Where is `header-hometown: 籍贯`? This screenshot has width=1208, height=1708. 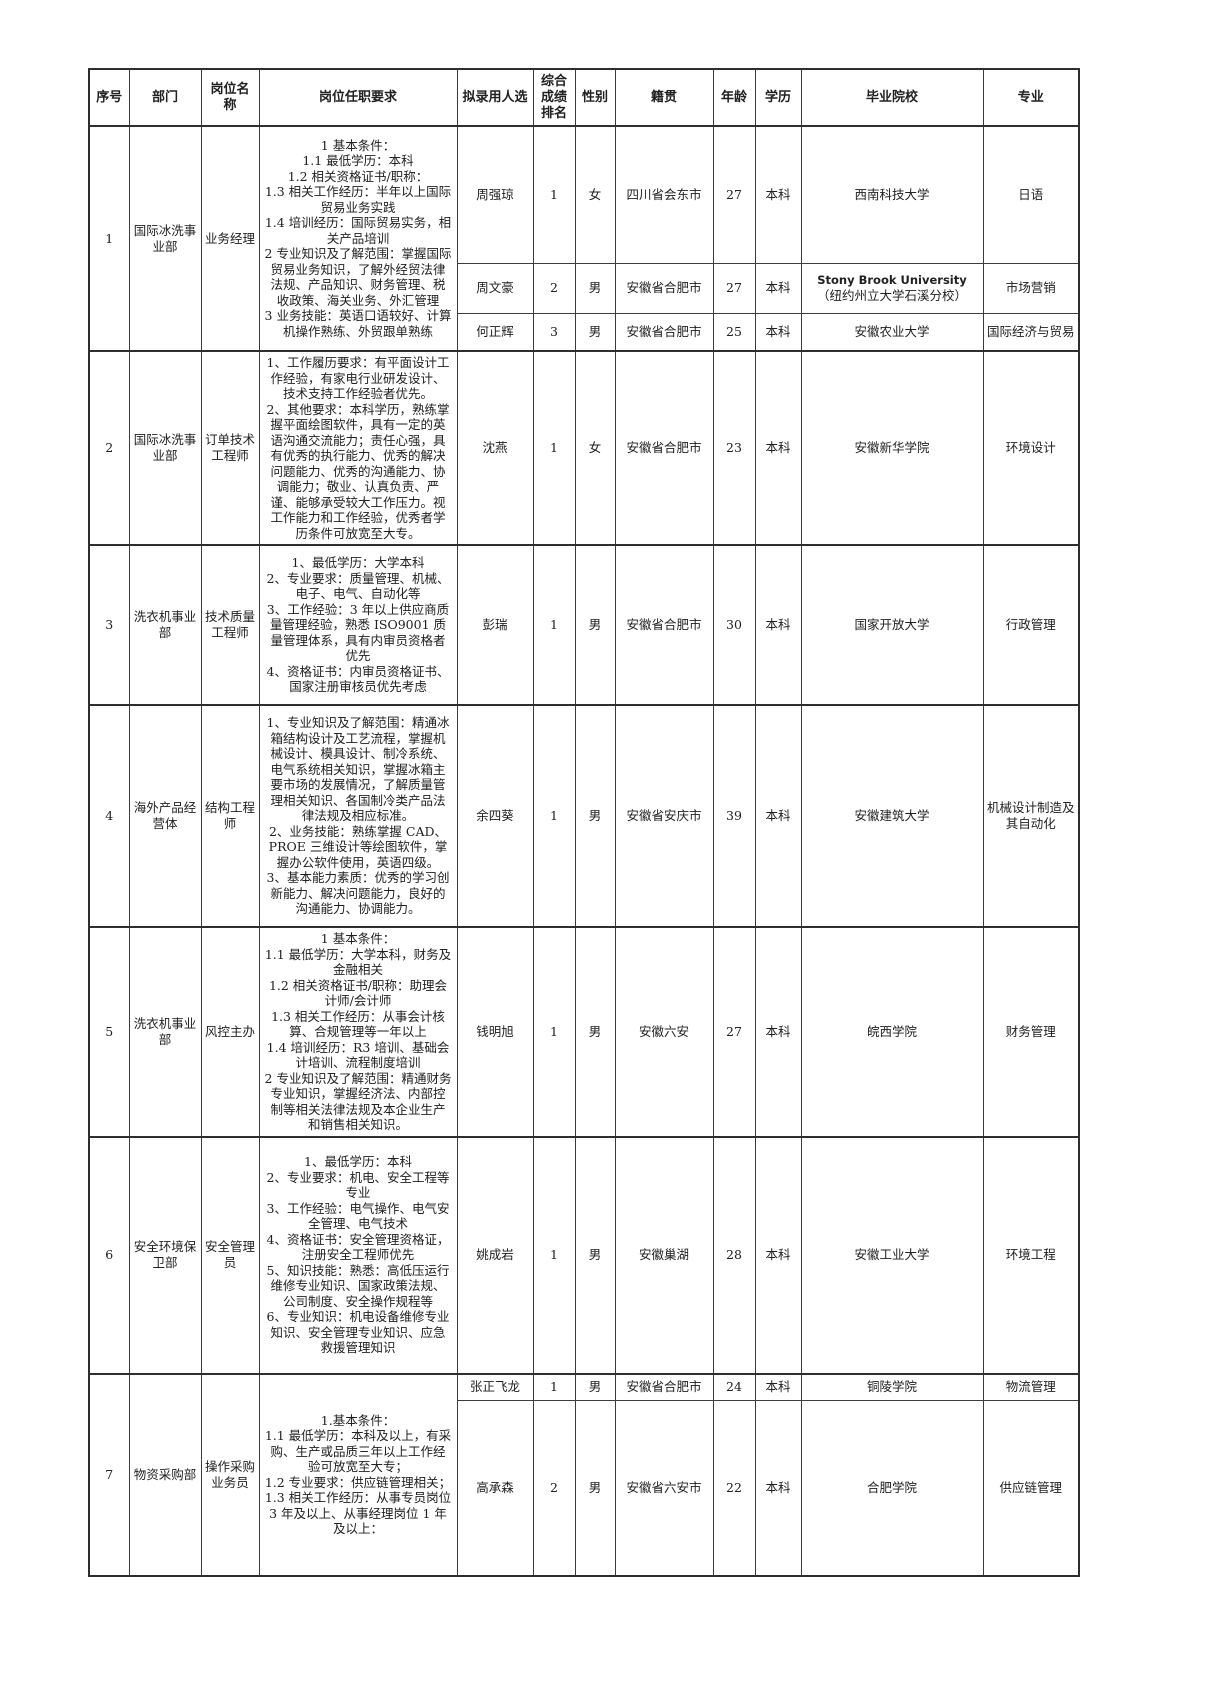
header-hometown: 籍贯 is located at coordinates (664, 97).